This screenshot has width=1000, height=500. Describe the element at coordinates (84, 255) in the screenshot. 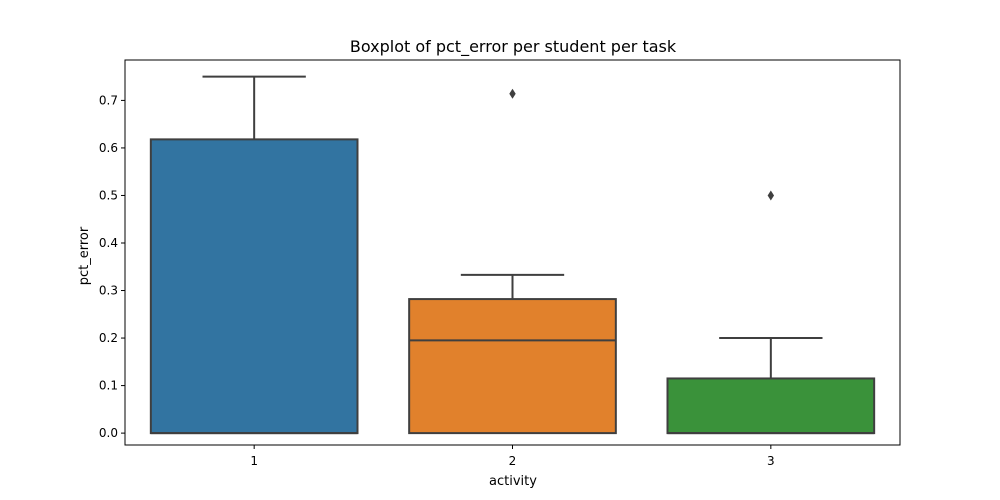

I see `y-axis-label: pct_error` at that location.